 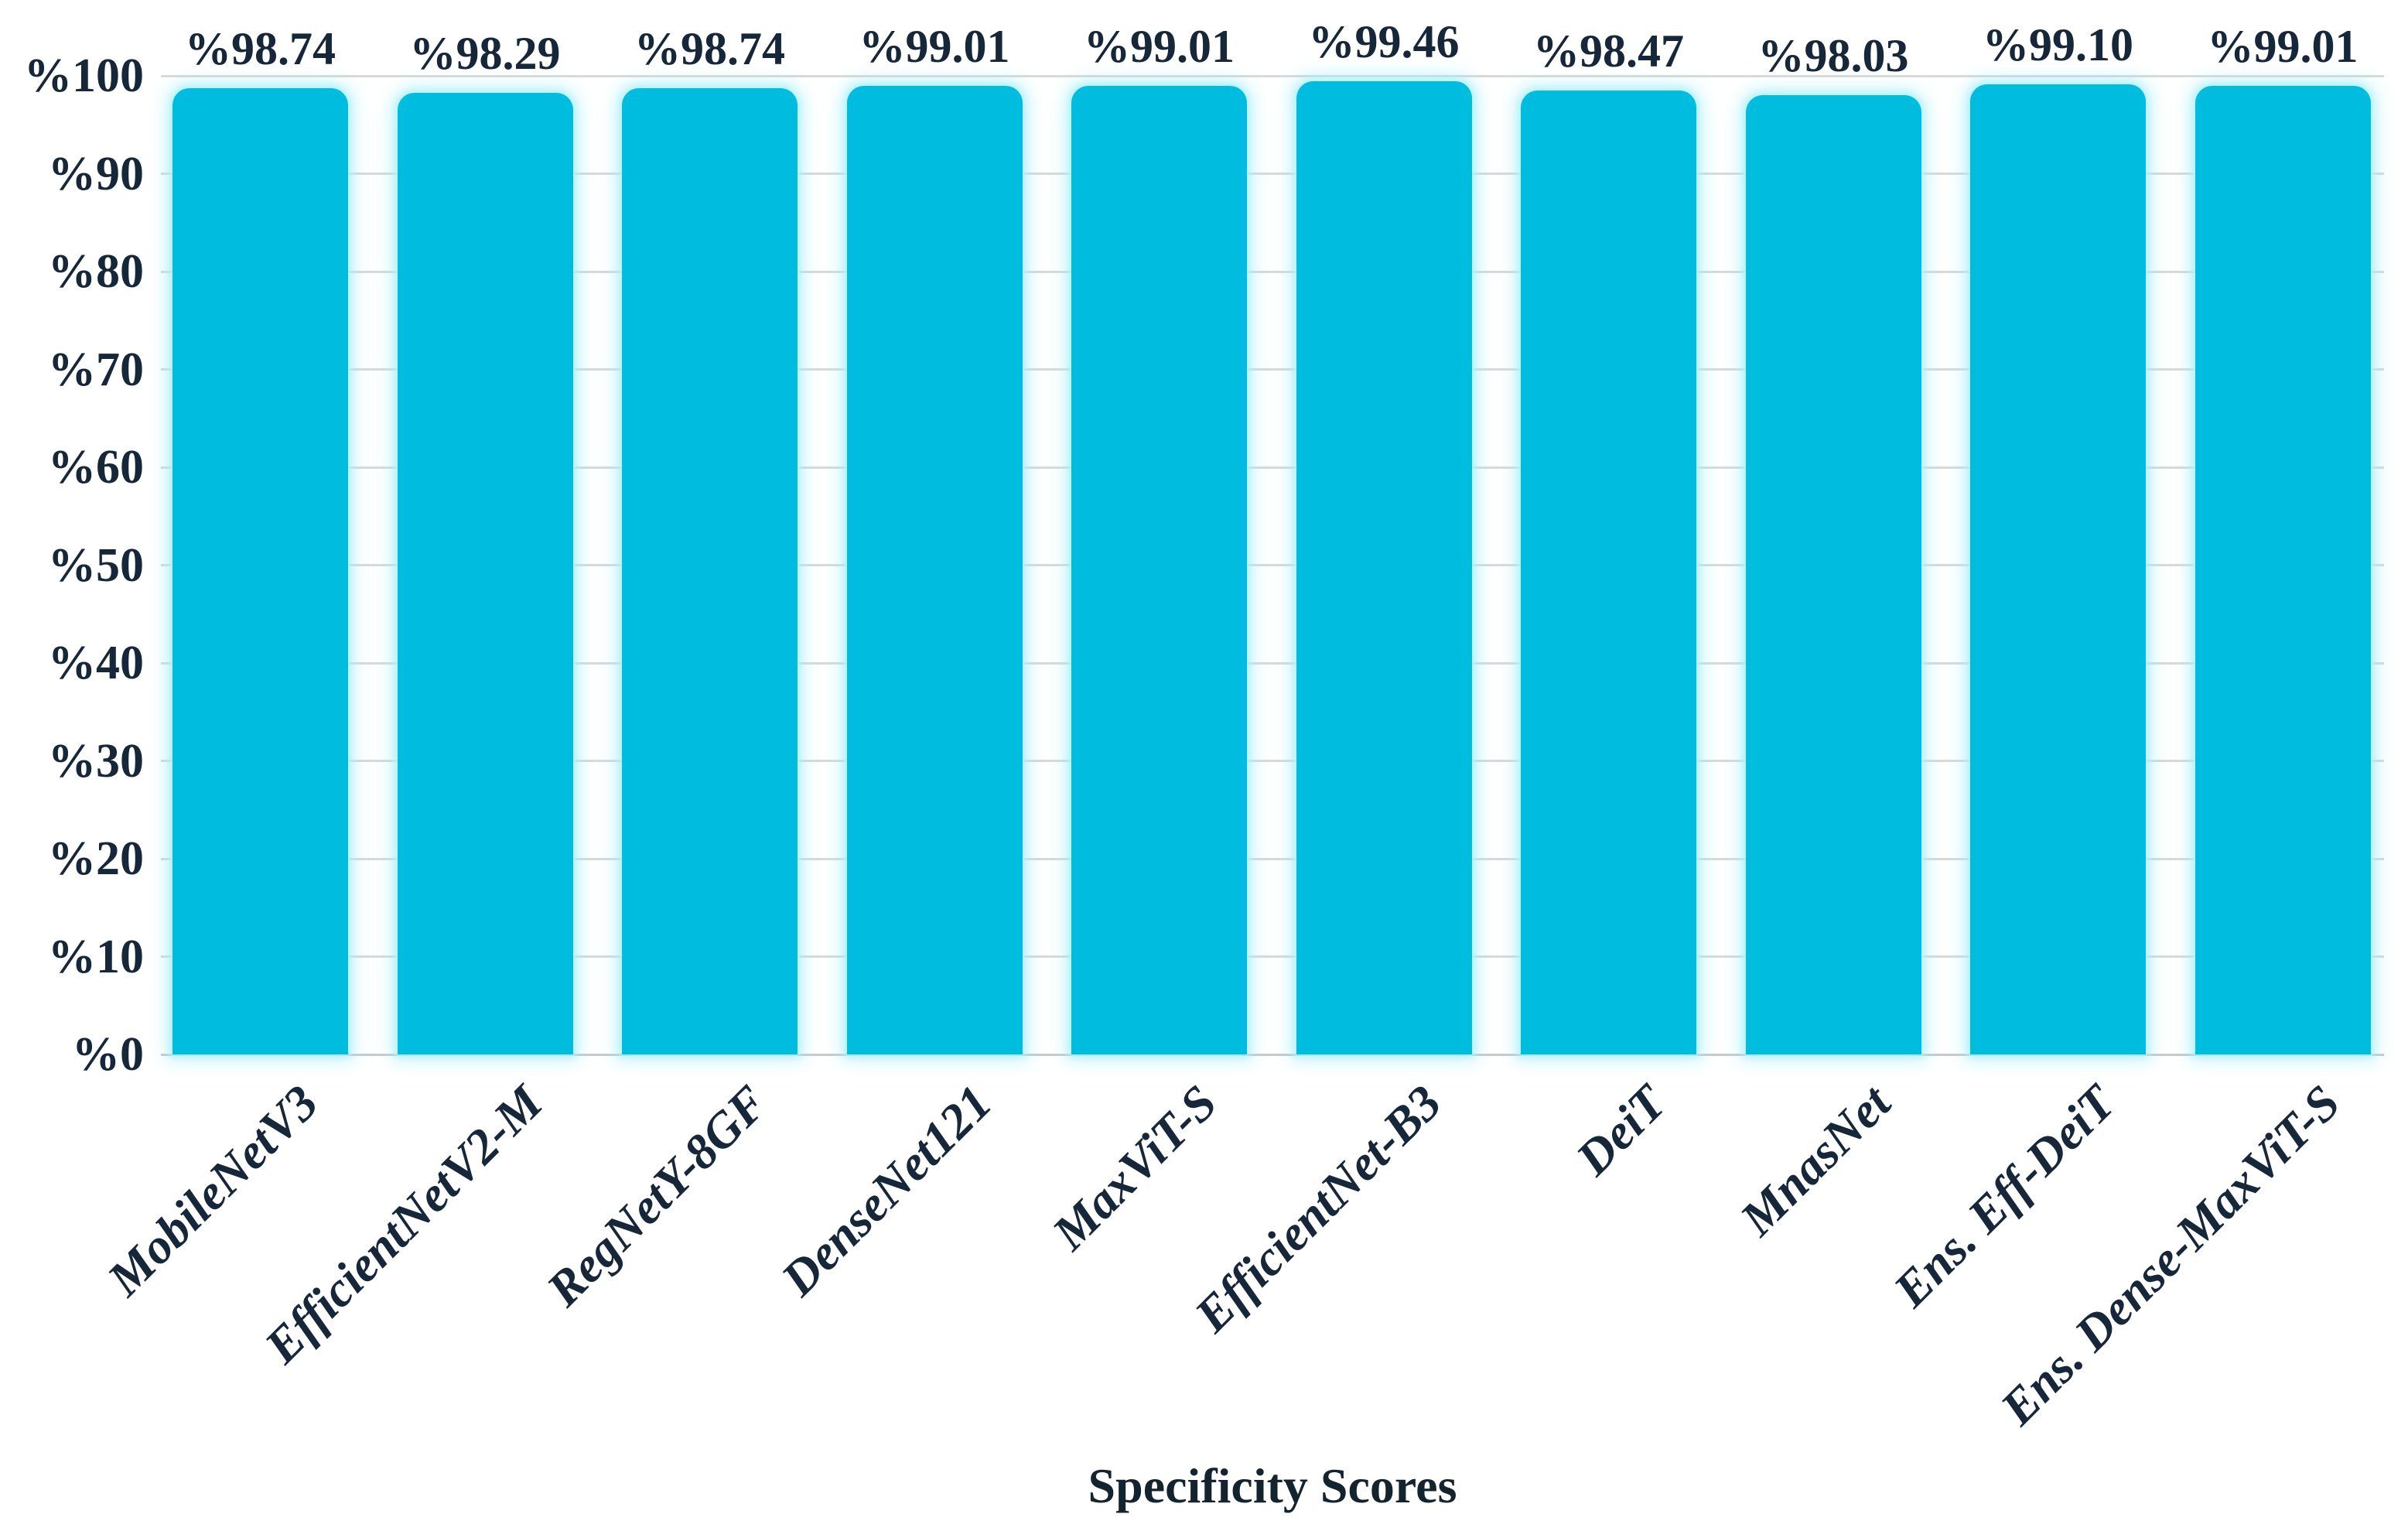 I want to click on bar-deit, so click(x=1609, y=572).